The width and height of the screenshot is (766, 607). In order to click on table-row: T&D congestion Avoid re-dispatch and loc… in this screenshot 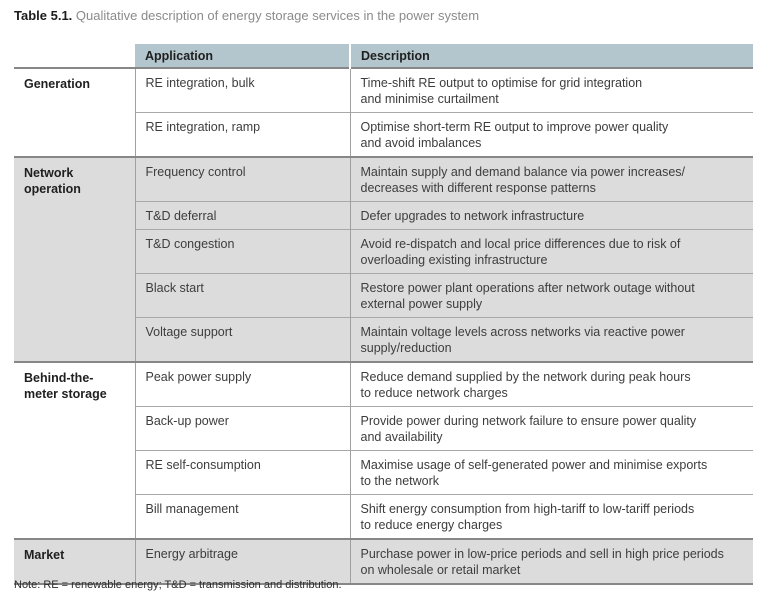, I will do `click(383, 251)`.